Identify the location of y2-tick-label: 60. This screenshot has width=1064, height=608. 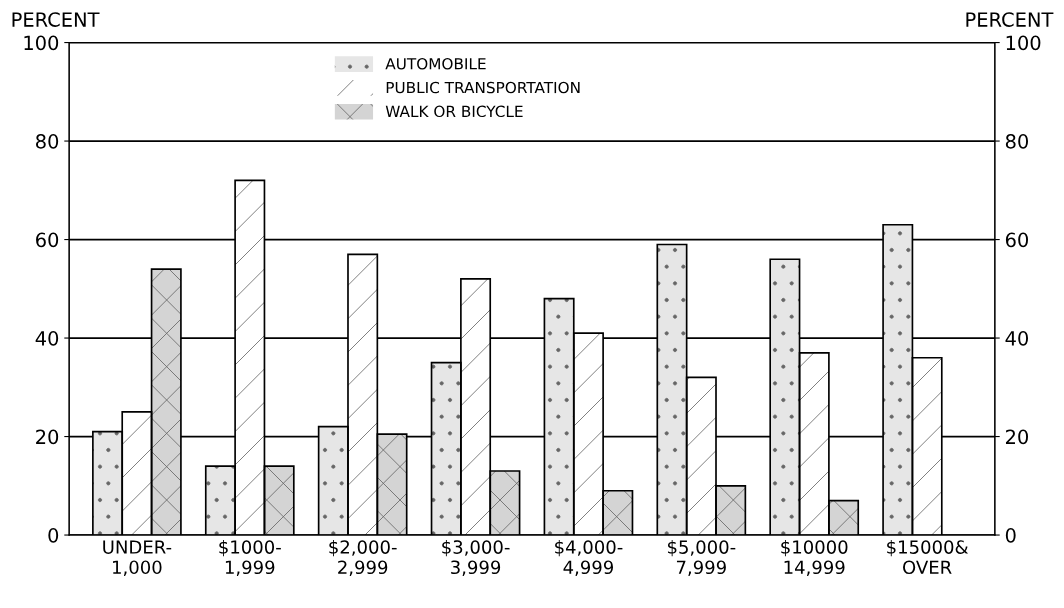
(1017, 240).